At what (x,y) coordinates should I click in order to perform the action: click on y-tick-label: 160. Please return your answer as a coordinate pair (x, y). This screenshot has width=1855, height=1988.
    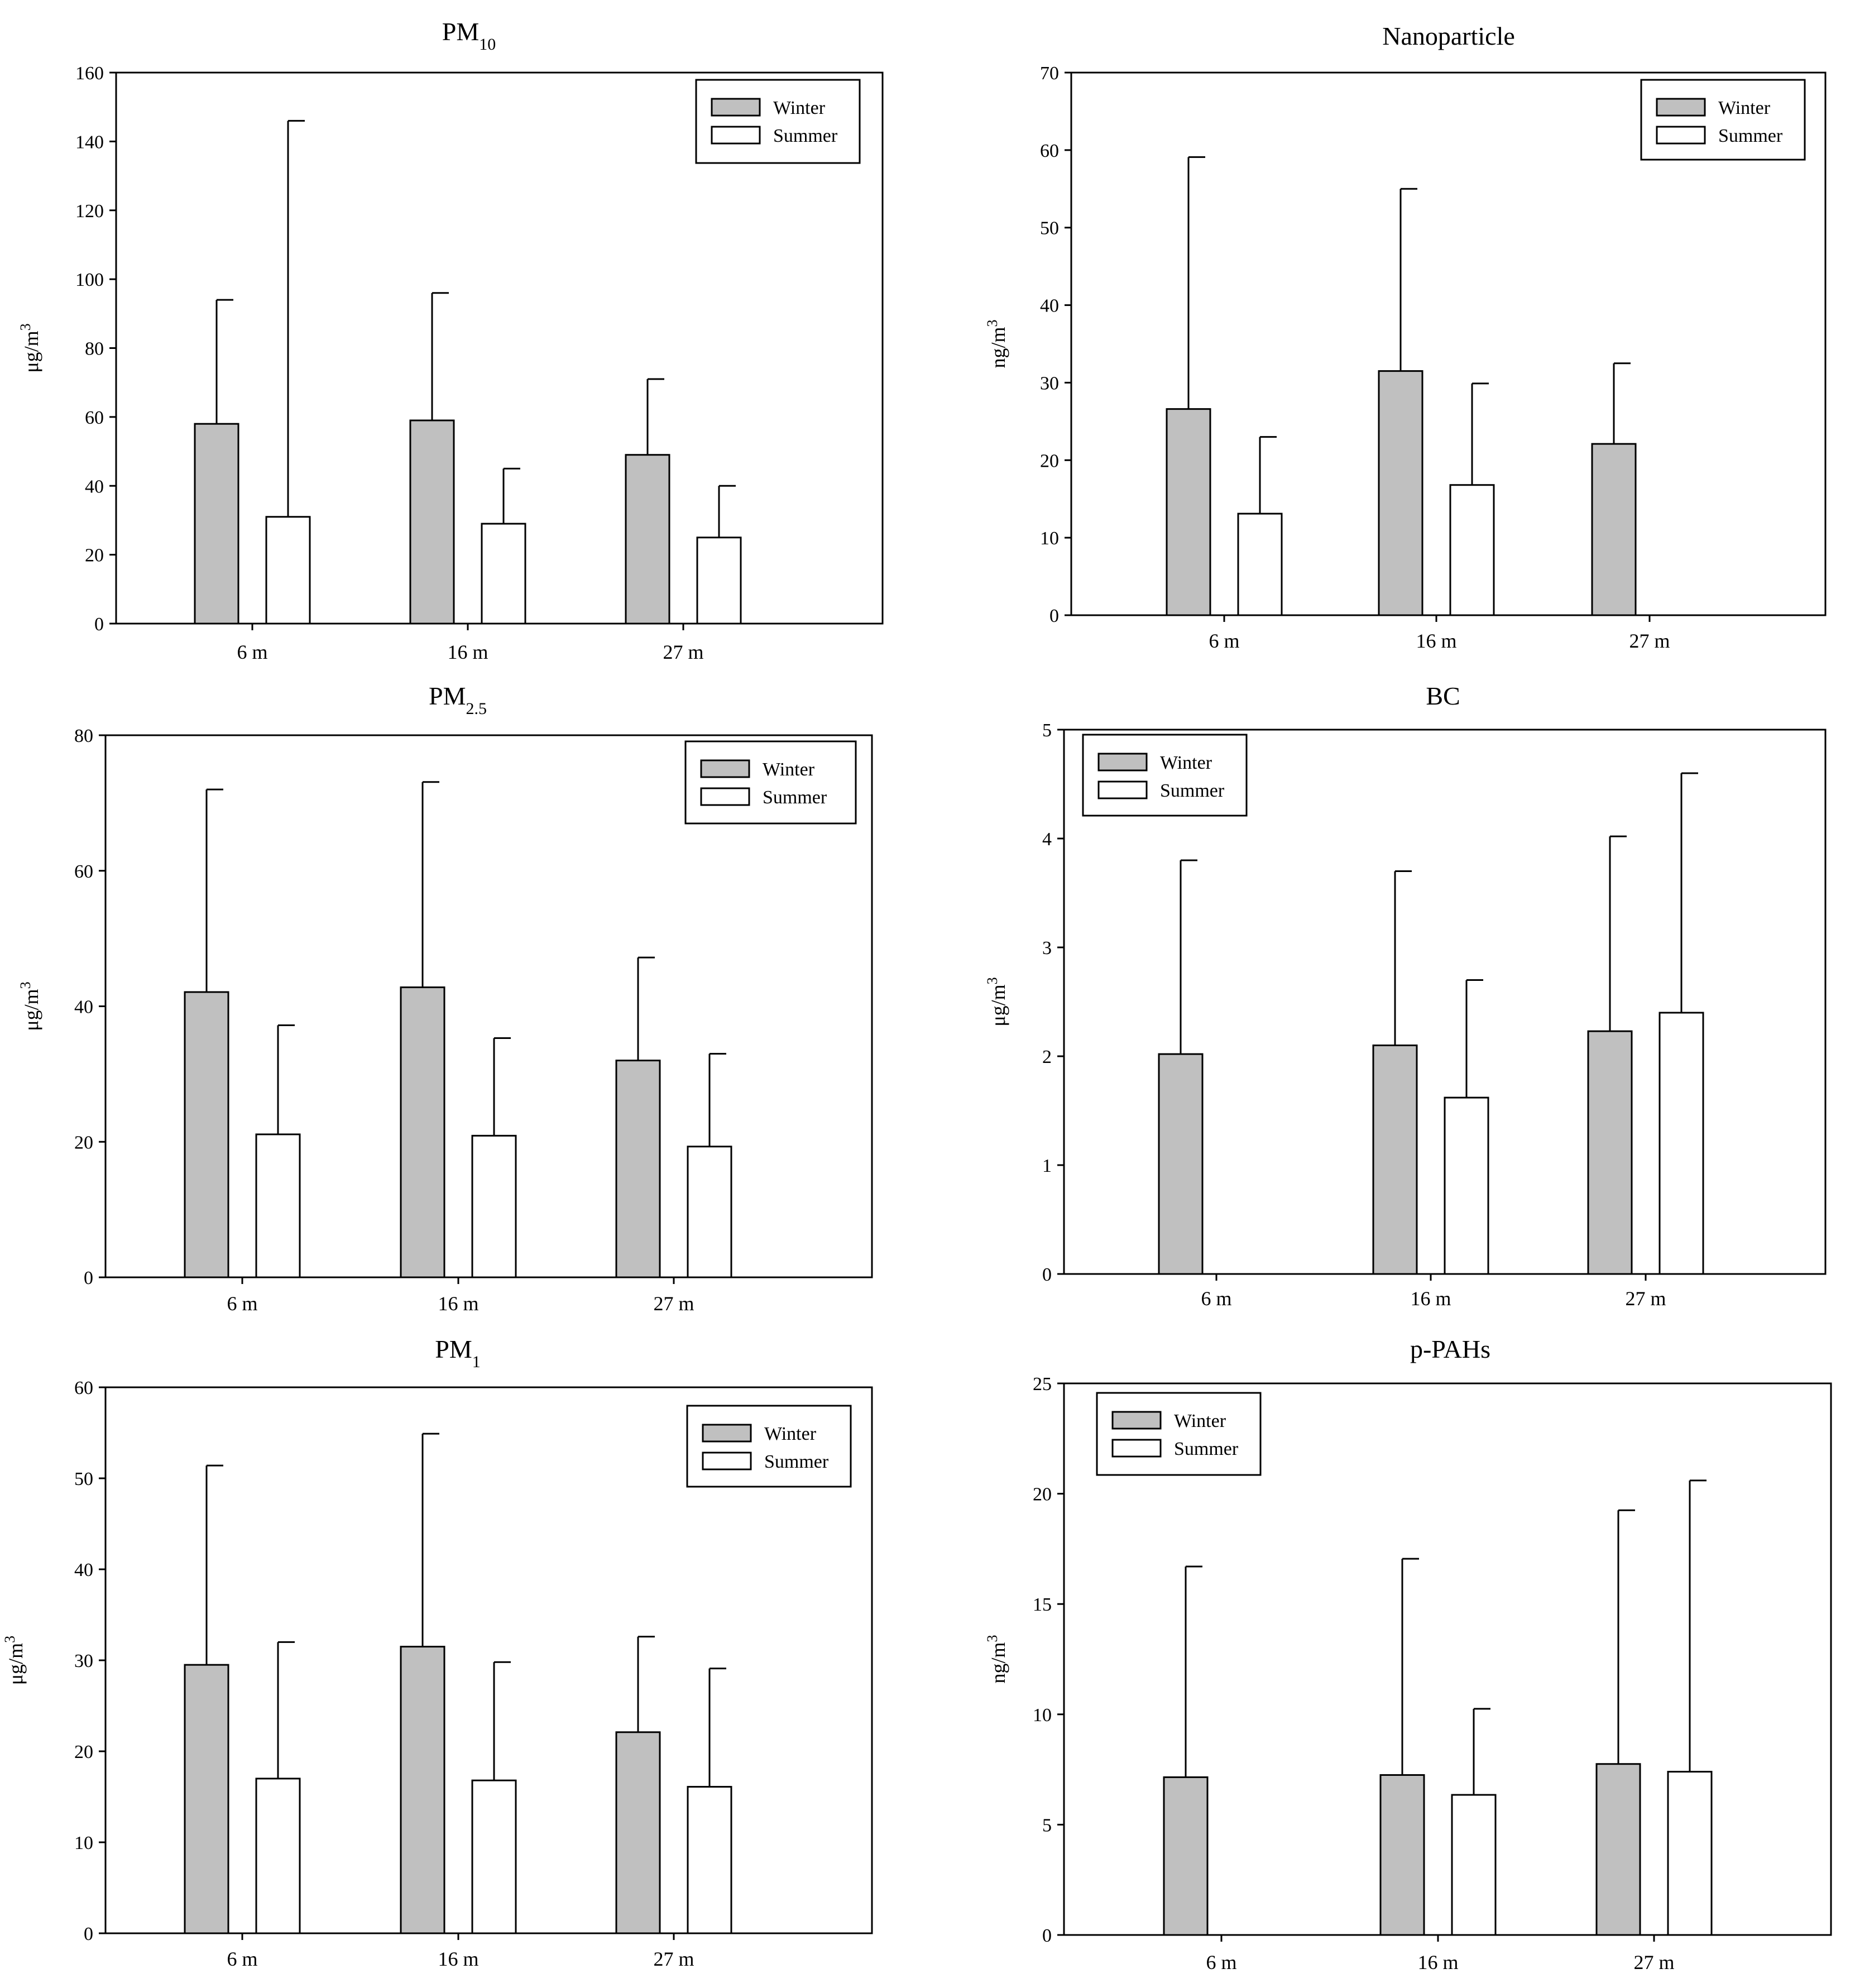
    Looking at the image, I should click on (89, 74).